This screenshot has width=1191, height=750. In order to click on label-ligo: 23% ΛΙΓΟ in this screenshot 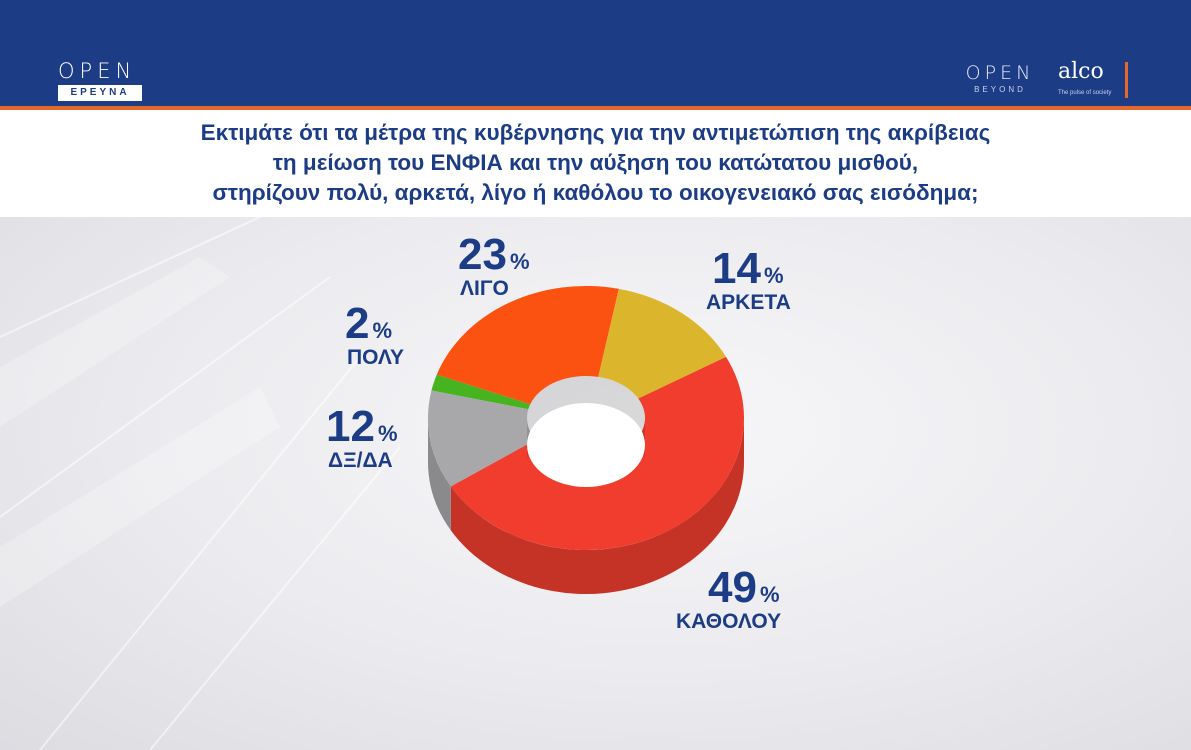, I will do `click(494, 267)`.